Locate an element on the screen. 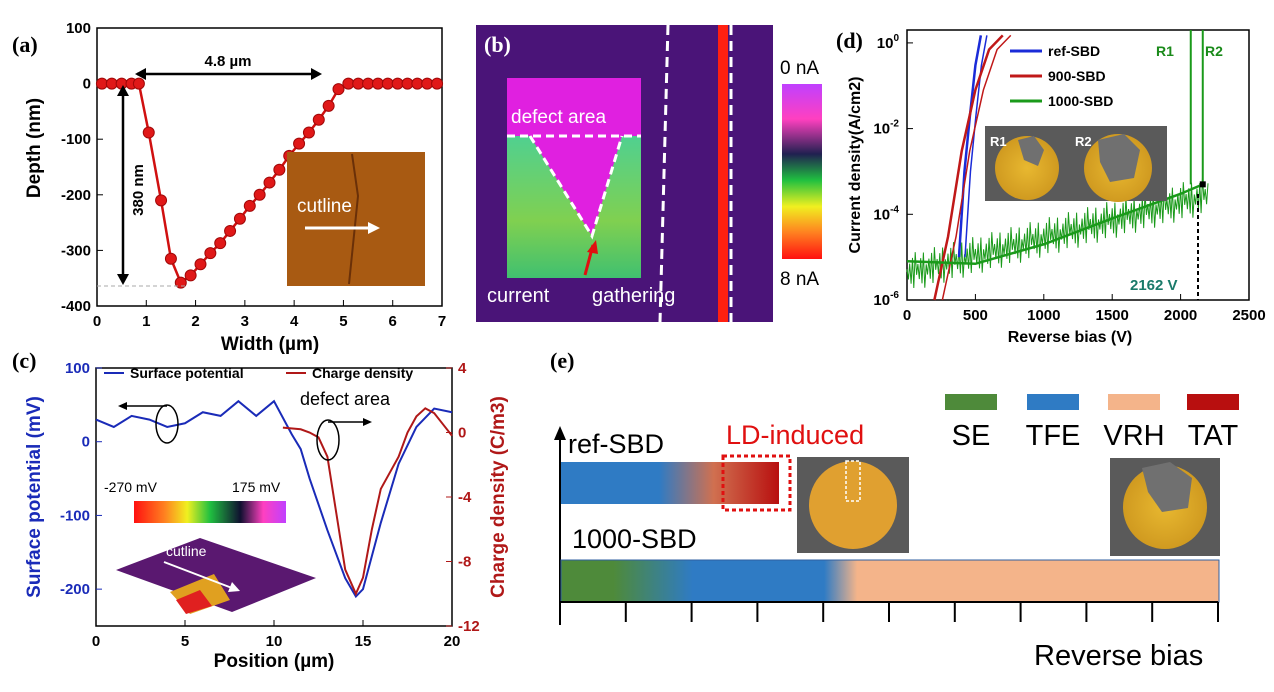 This screenshot has width=1274, height=692. d-xtick-label: 2000 is located at coordinates (1180, 315).